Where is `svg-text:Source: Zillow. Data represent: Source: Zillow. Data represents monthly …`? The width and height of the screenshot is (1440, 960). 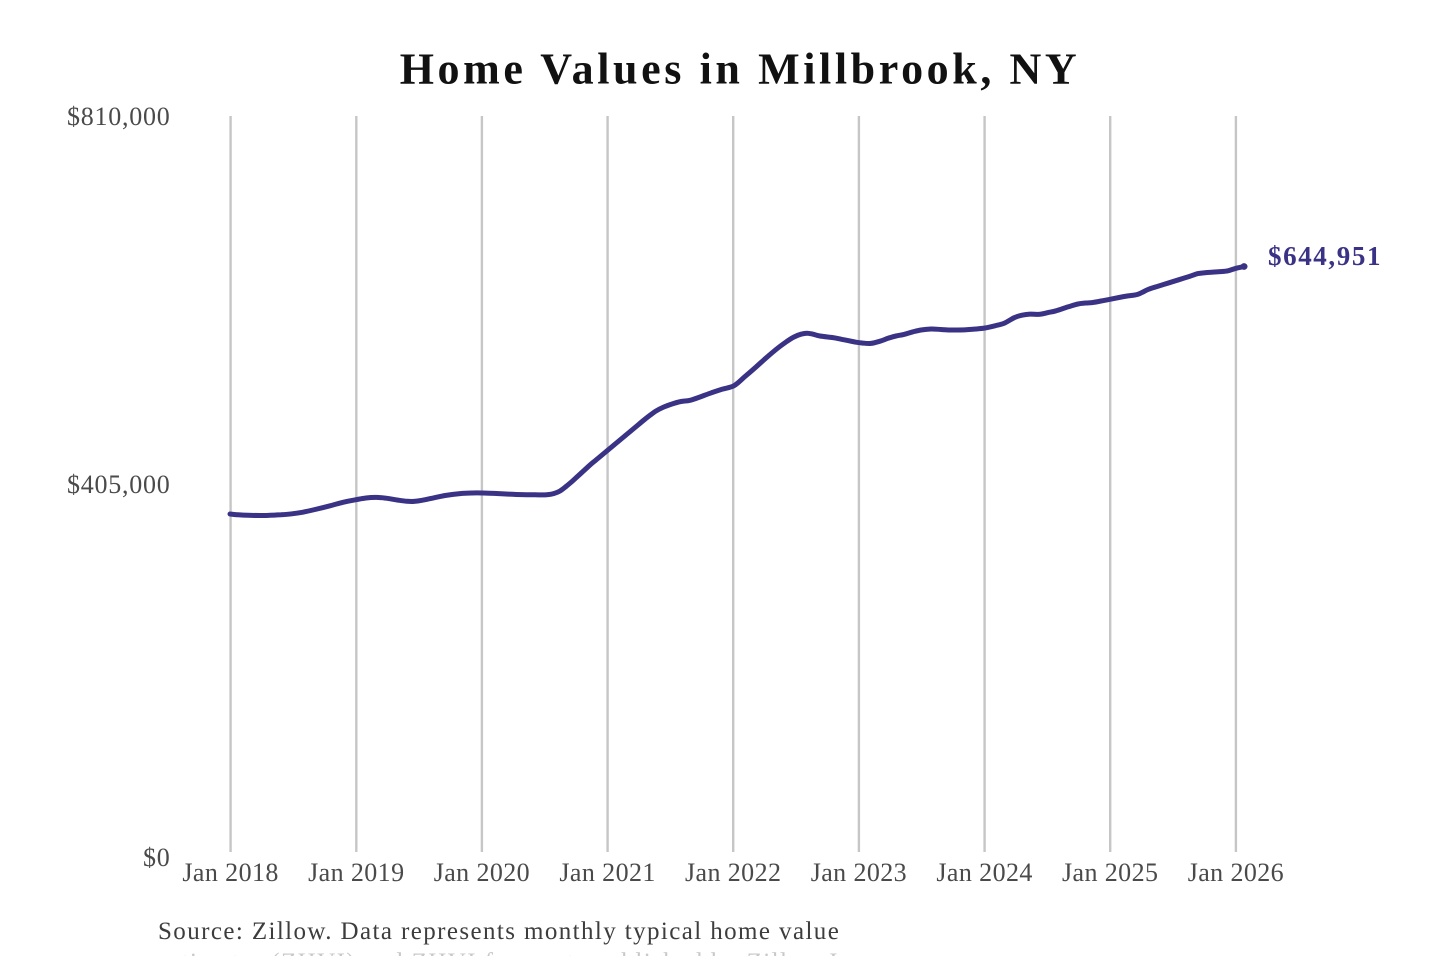
svg-text:Source: Zillow. Data represent: Source: Zillow. Data represents monthly … is located at coordinates (499, 931).